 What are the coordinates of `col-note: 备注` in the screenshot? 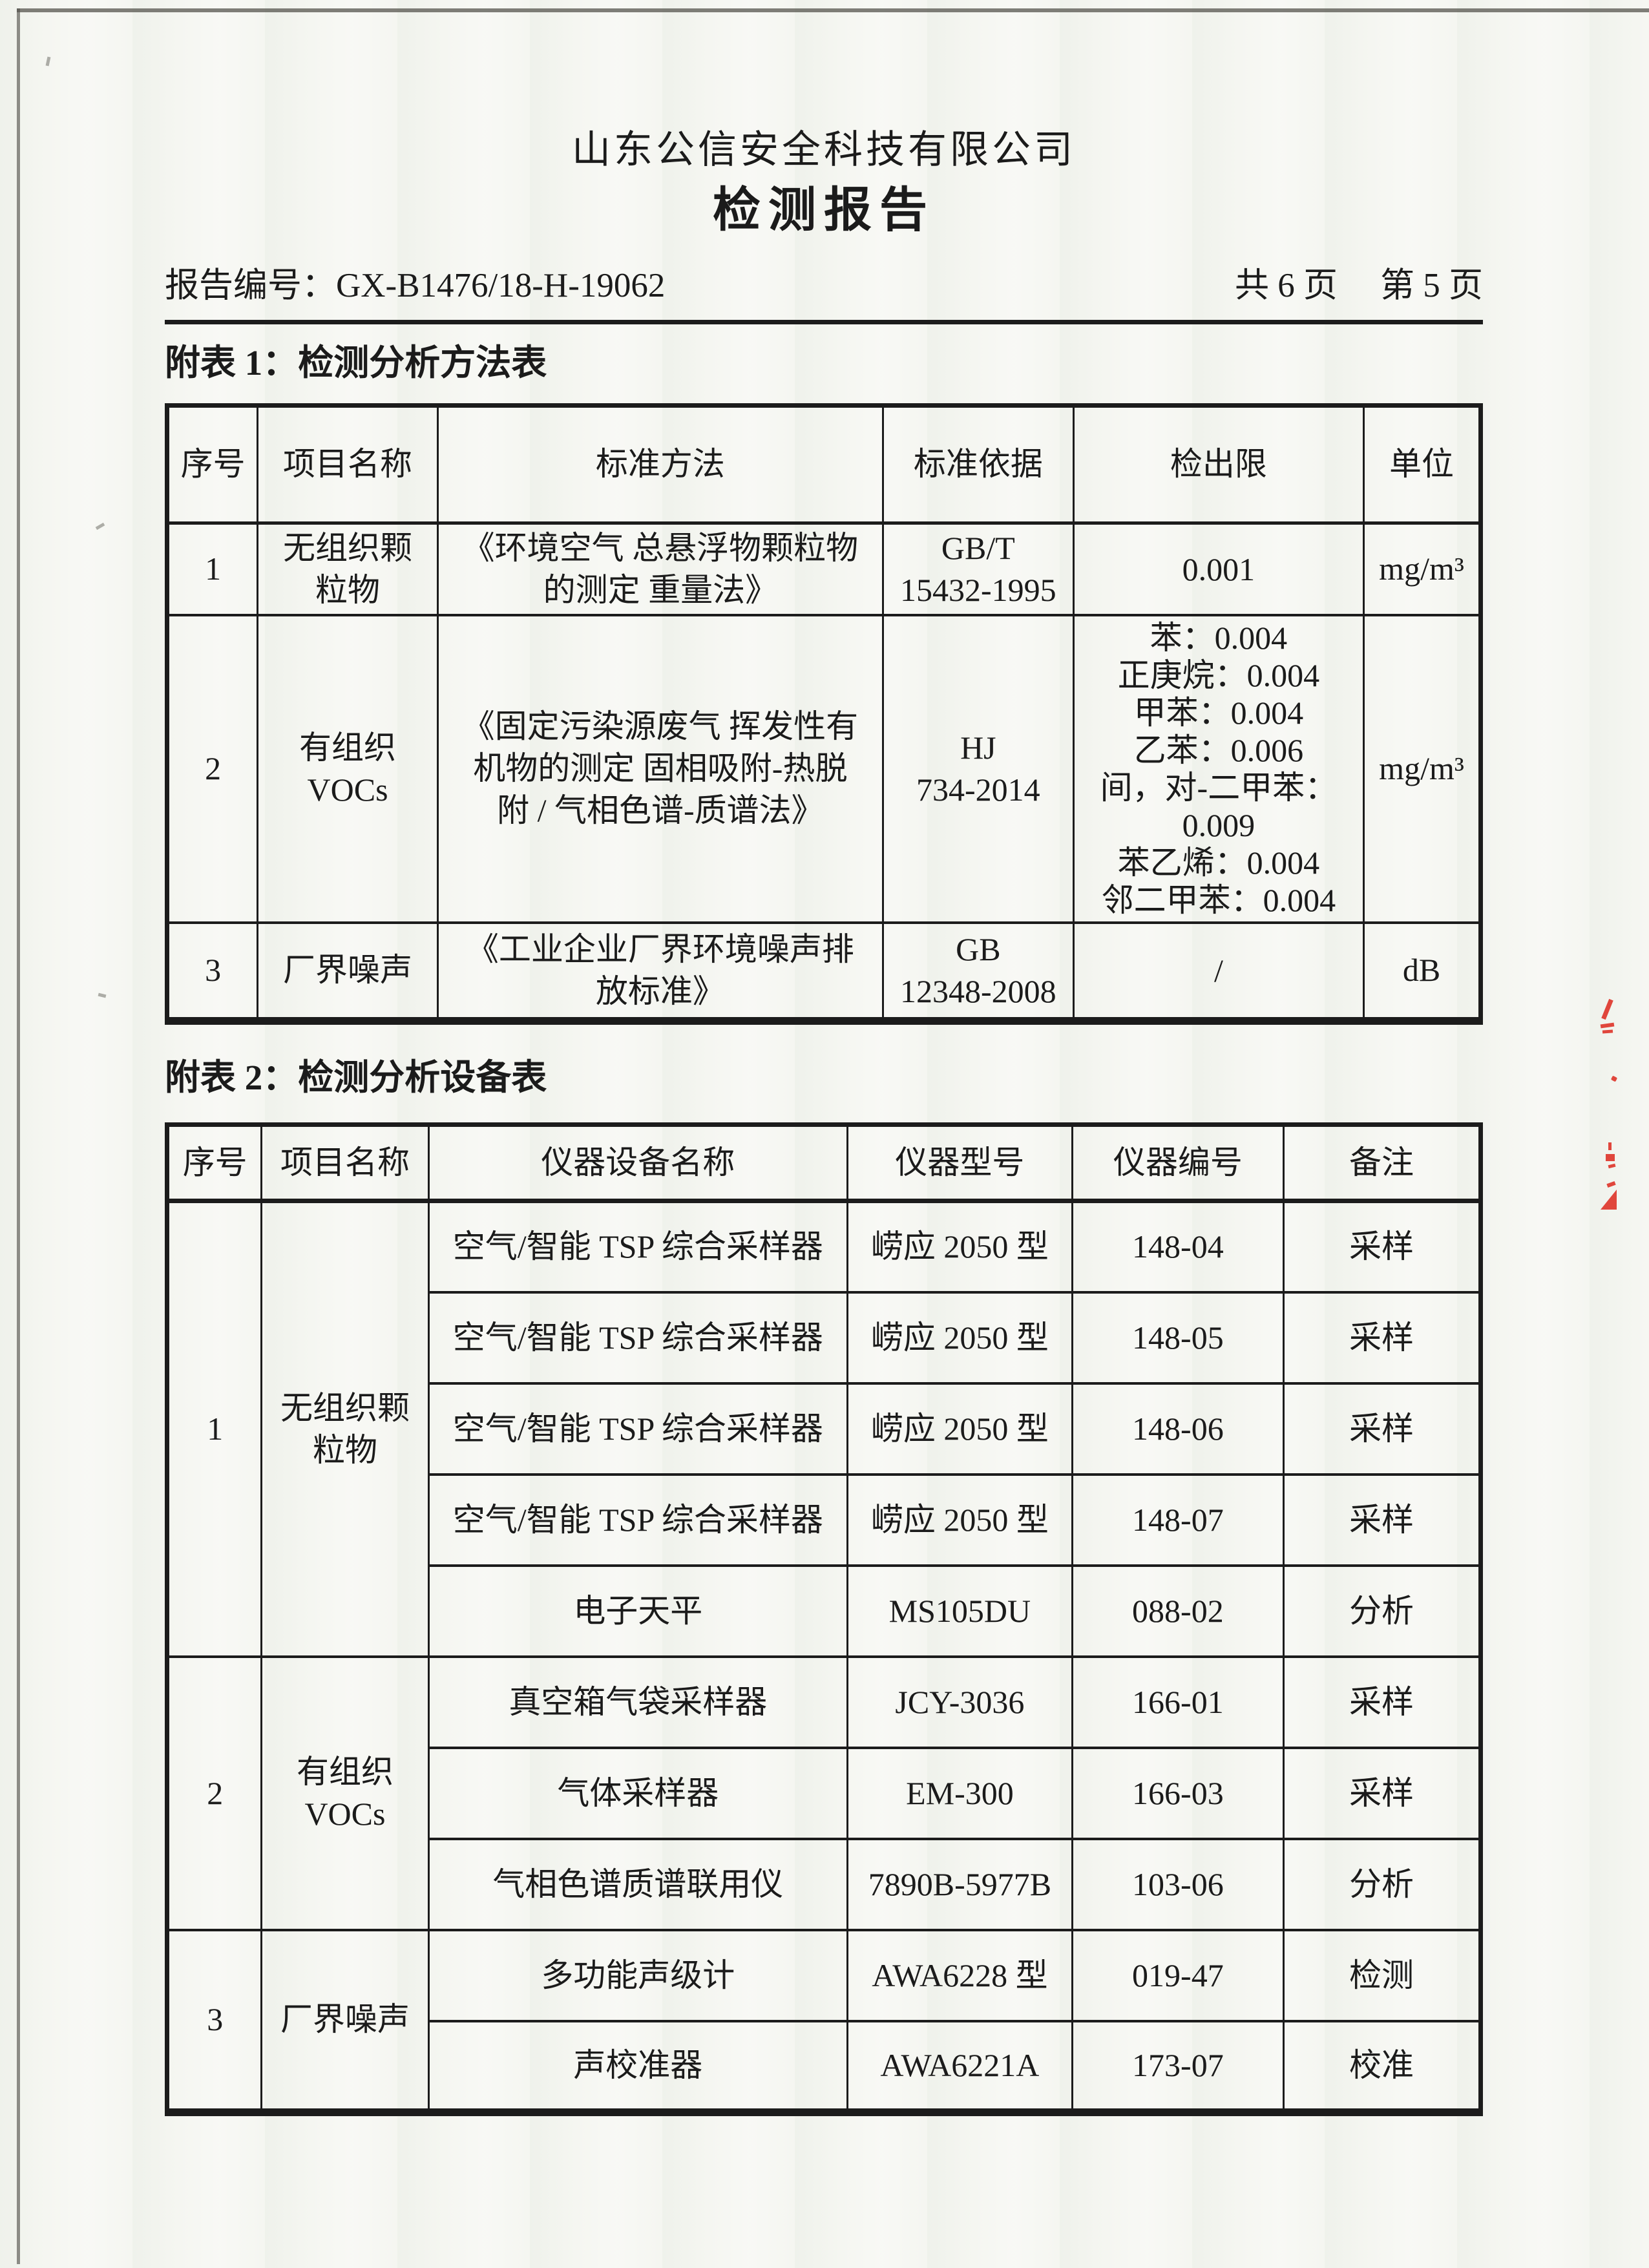 It's located at (1383, 1163).